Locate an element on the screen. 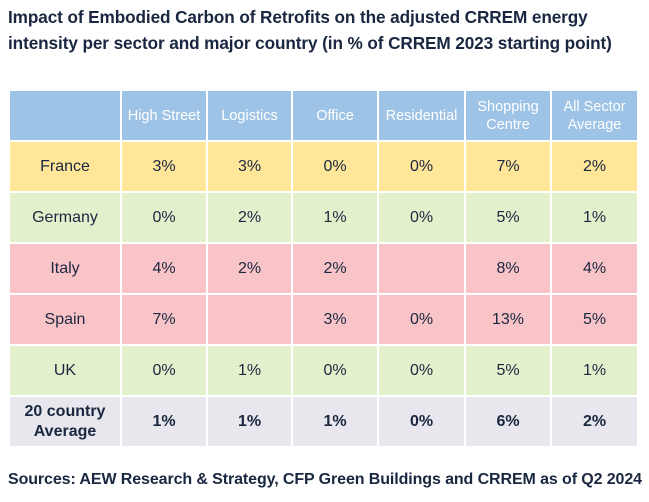 The width and height of the screenshot is (649, 502). table-row: UK 0% 1% 0% 0% 5% 1% is located at coordinates (323, 370).